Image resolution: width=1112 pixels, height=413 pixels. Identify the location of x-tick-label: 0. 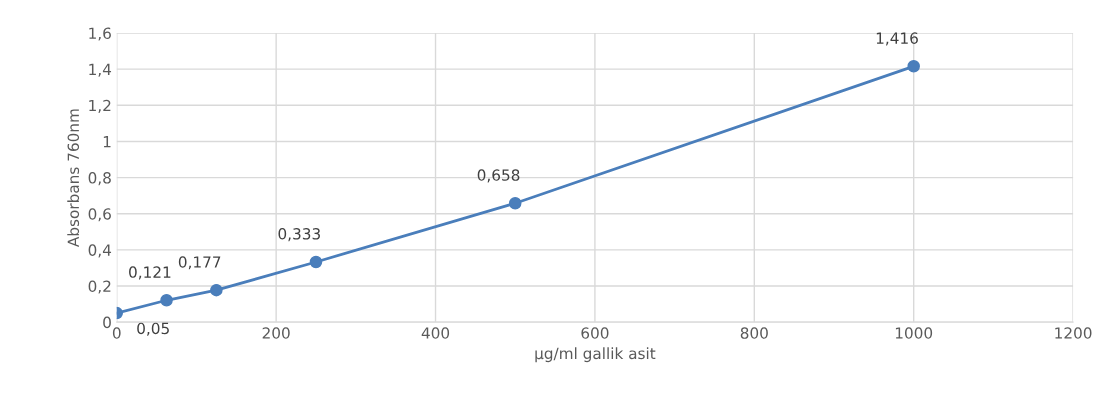
(116, 333).